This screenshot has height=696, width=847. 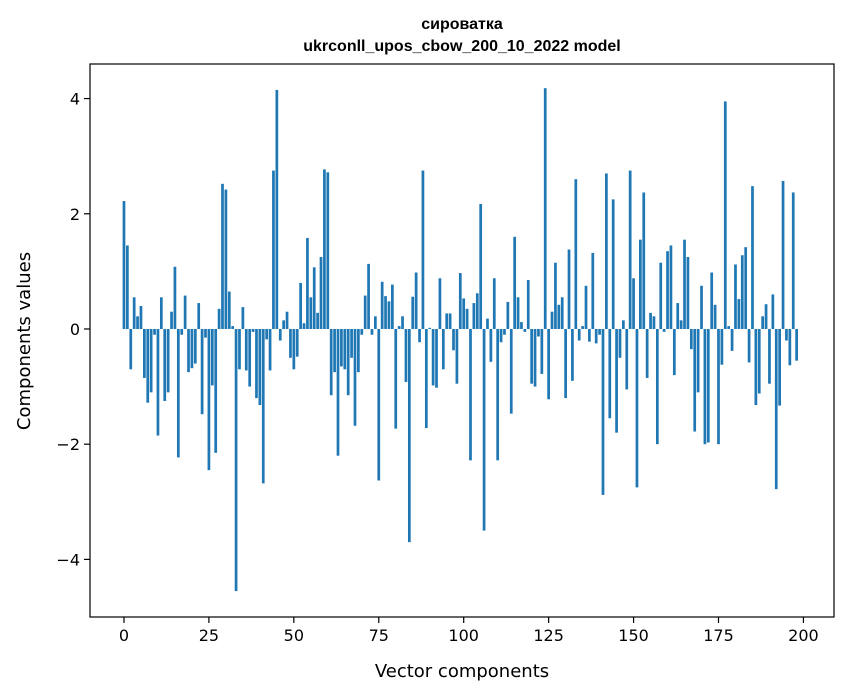 What do you see at coordinates (68, 559) in the screenshot?
I see `y-tick-label: −4` at bounding box center [68, 559].